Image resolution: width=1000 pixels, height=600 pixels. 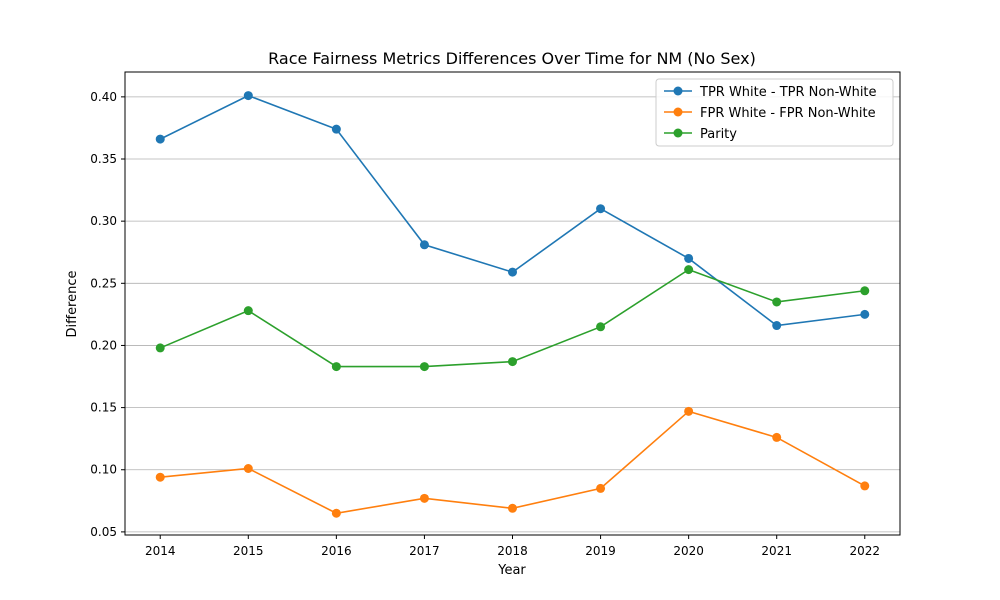 I want to click on legend-box, so click(x=774, y=112).